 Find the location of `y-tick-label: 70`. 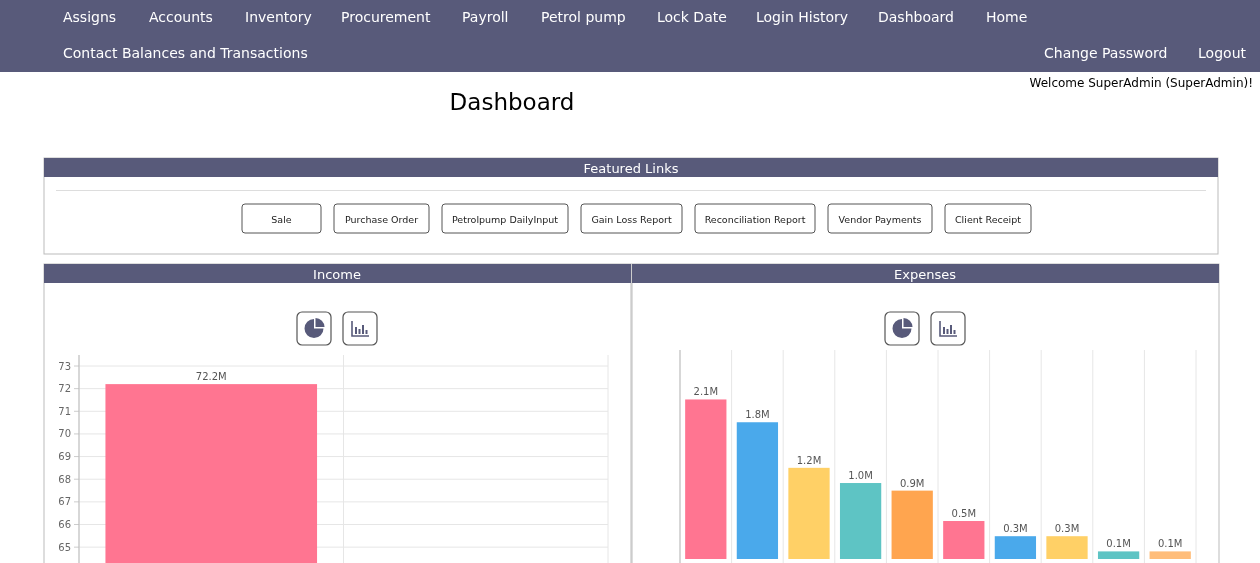

y-tick-label: 70 is located at coordinates (64, 434).